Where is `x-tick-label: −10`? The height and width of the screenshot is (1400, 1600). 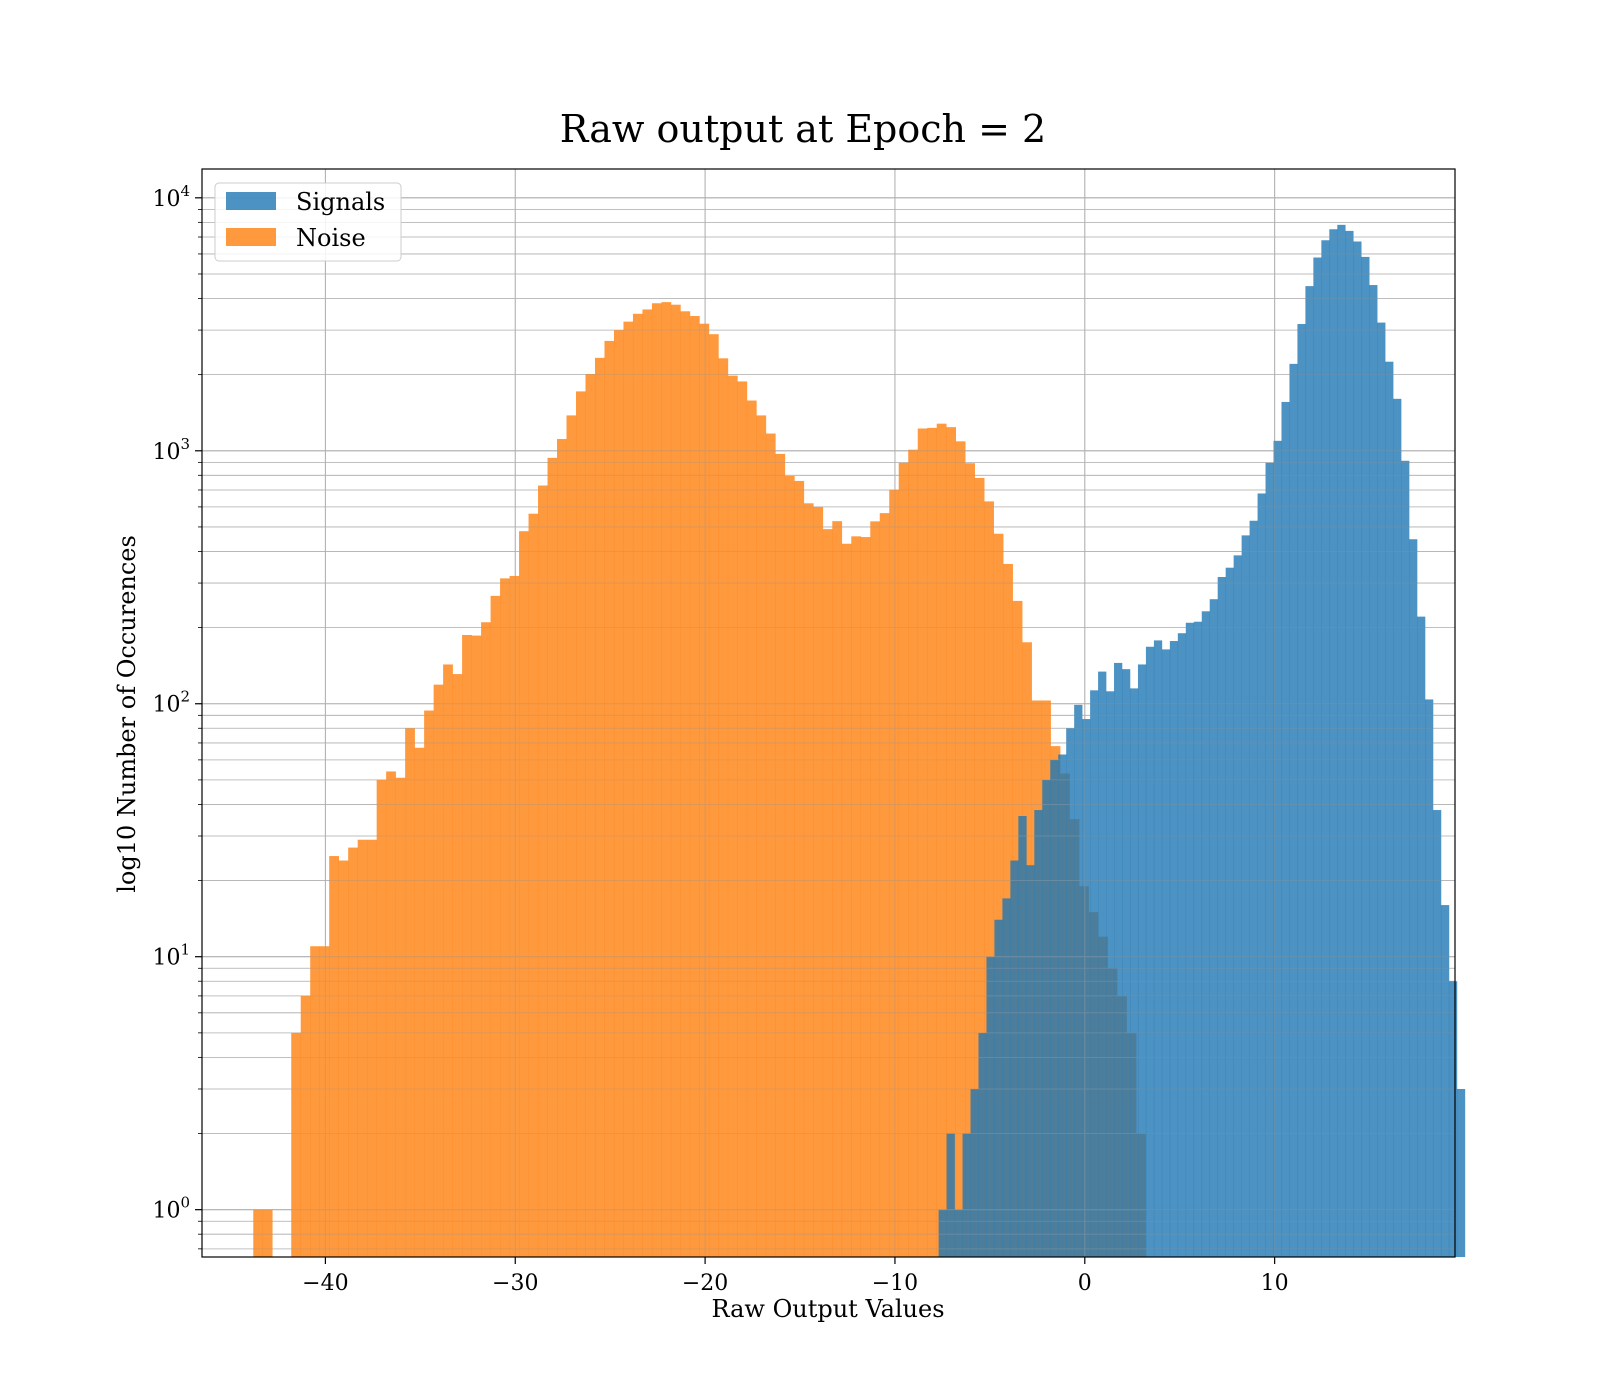 x-tick-label: −10 is located at coordinates (895, 1283).